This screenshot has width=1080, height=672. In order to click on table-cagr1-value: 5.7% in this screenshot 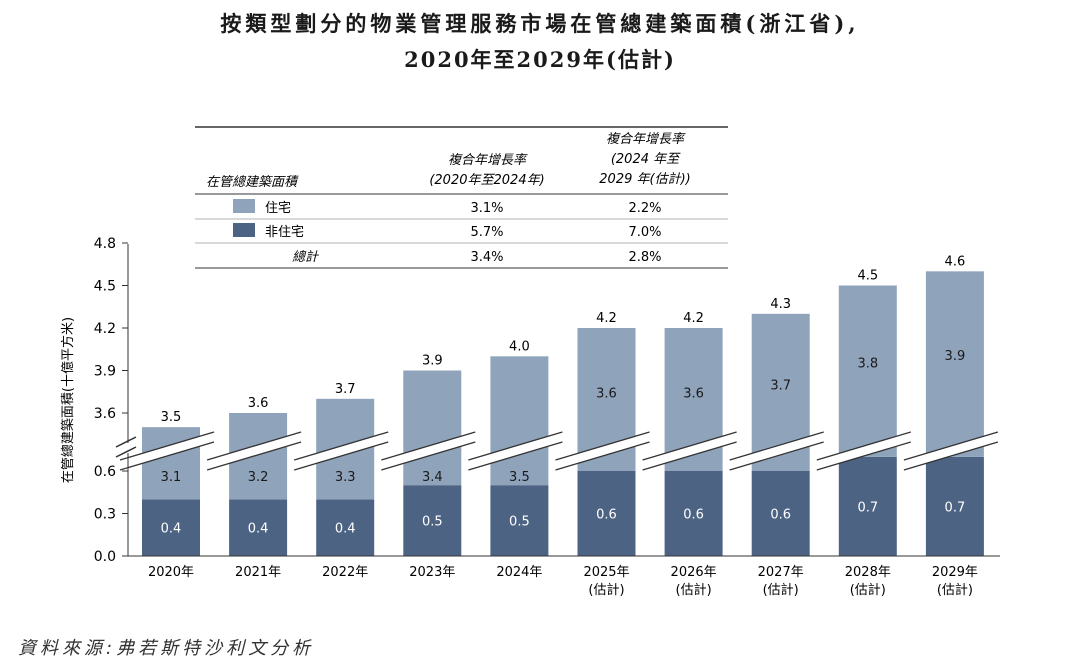, I will do `click(486, 232)`.